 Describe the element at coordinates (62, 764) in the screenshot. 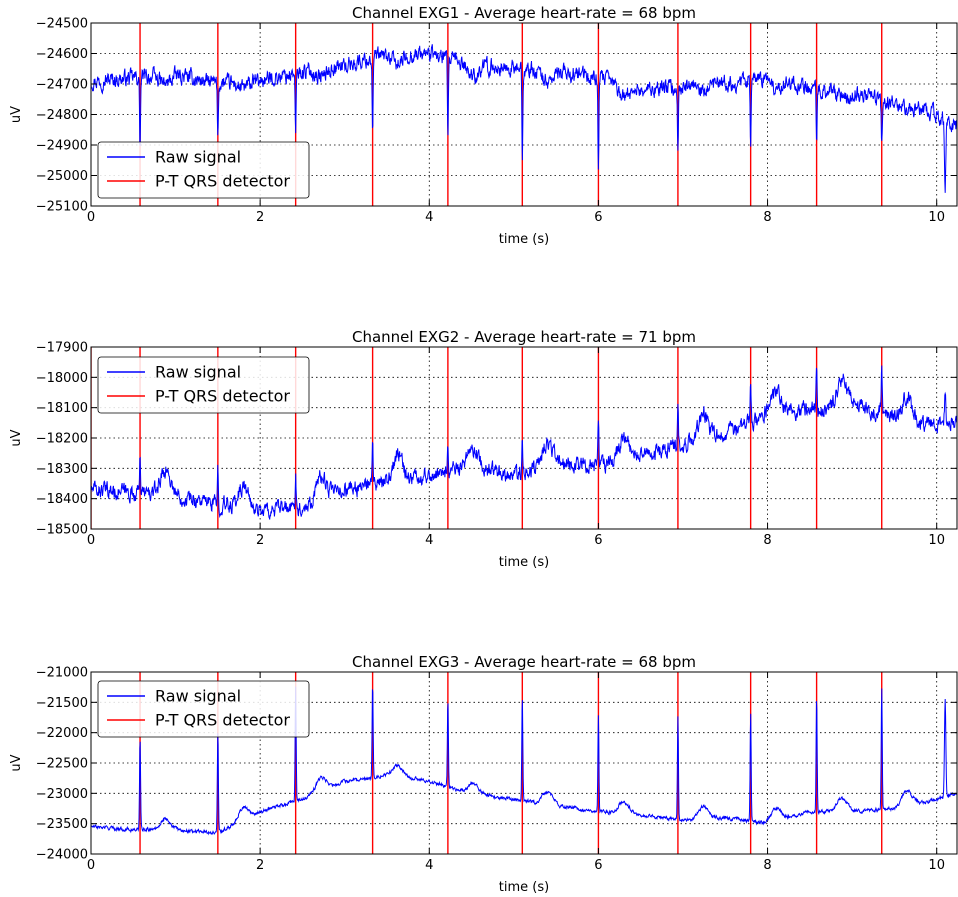

I see `y-tick-label: −22500` at that location.